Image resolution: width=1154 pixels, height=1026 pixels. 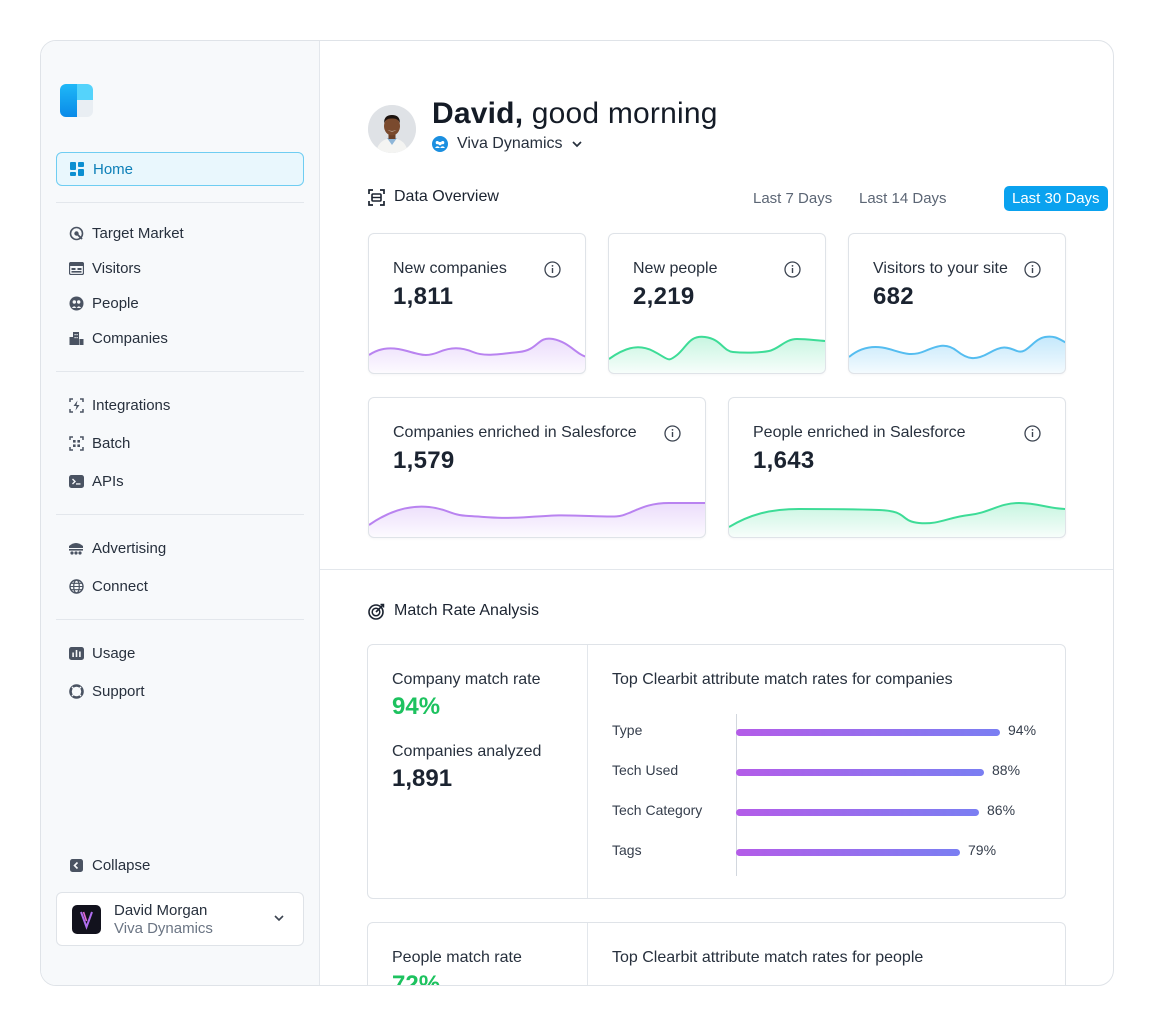 I want to click on bar-value: 79%, so click(x=982, y=850).